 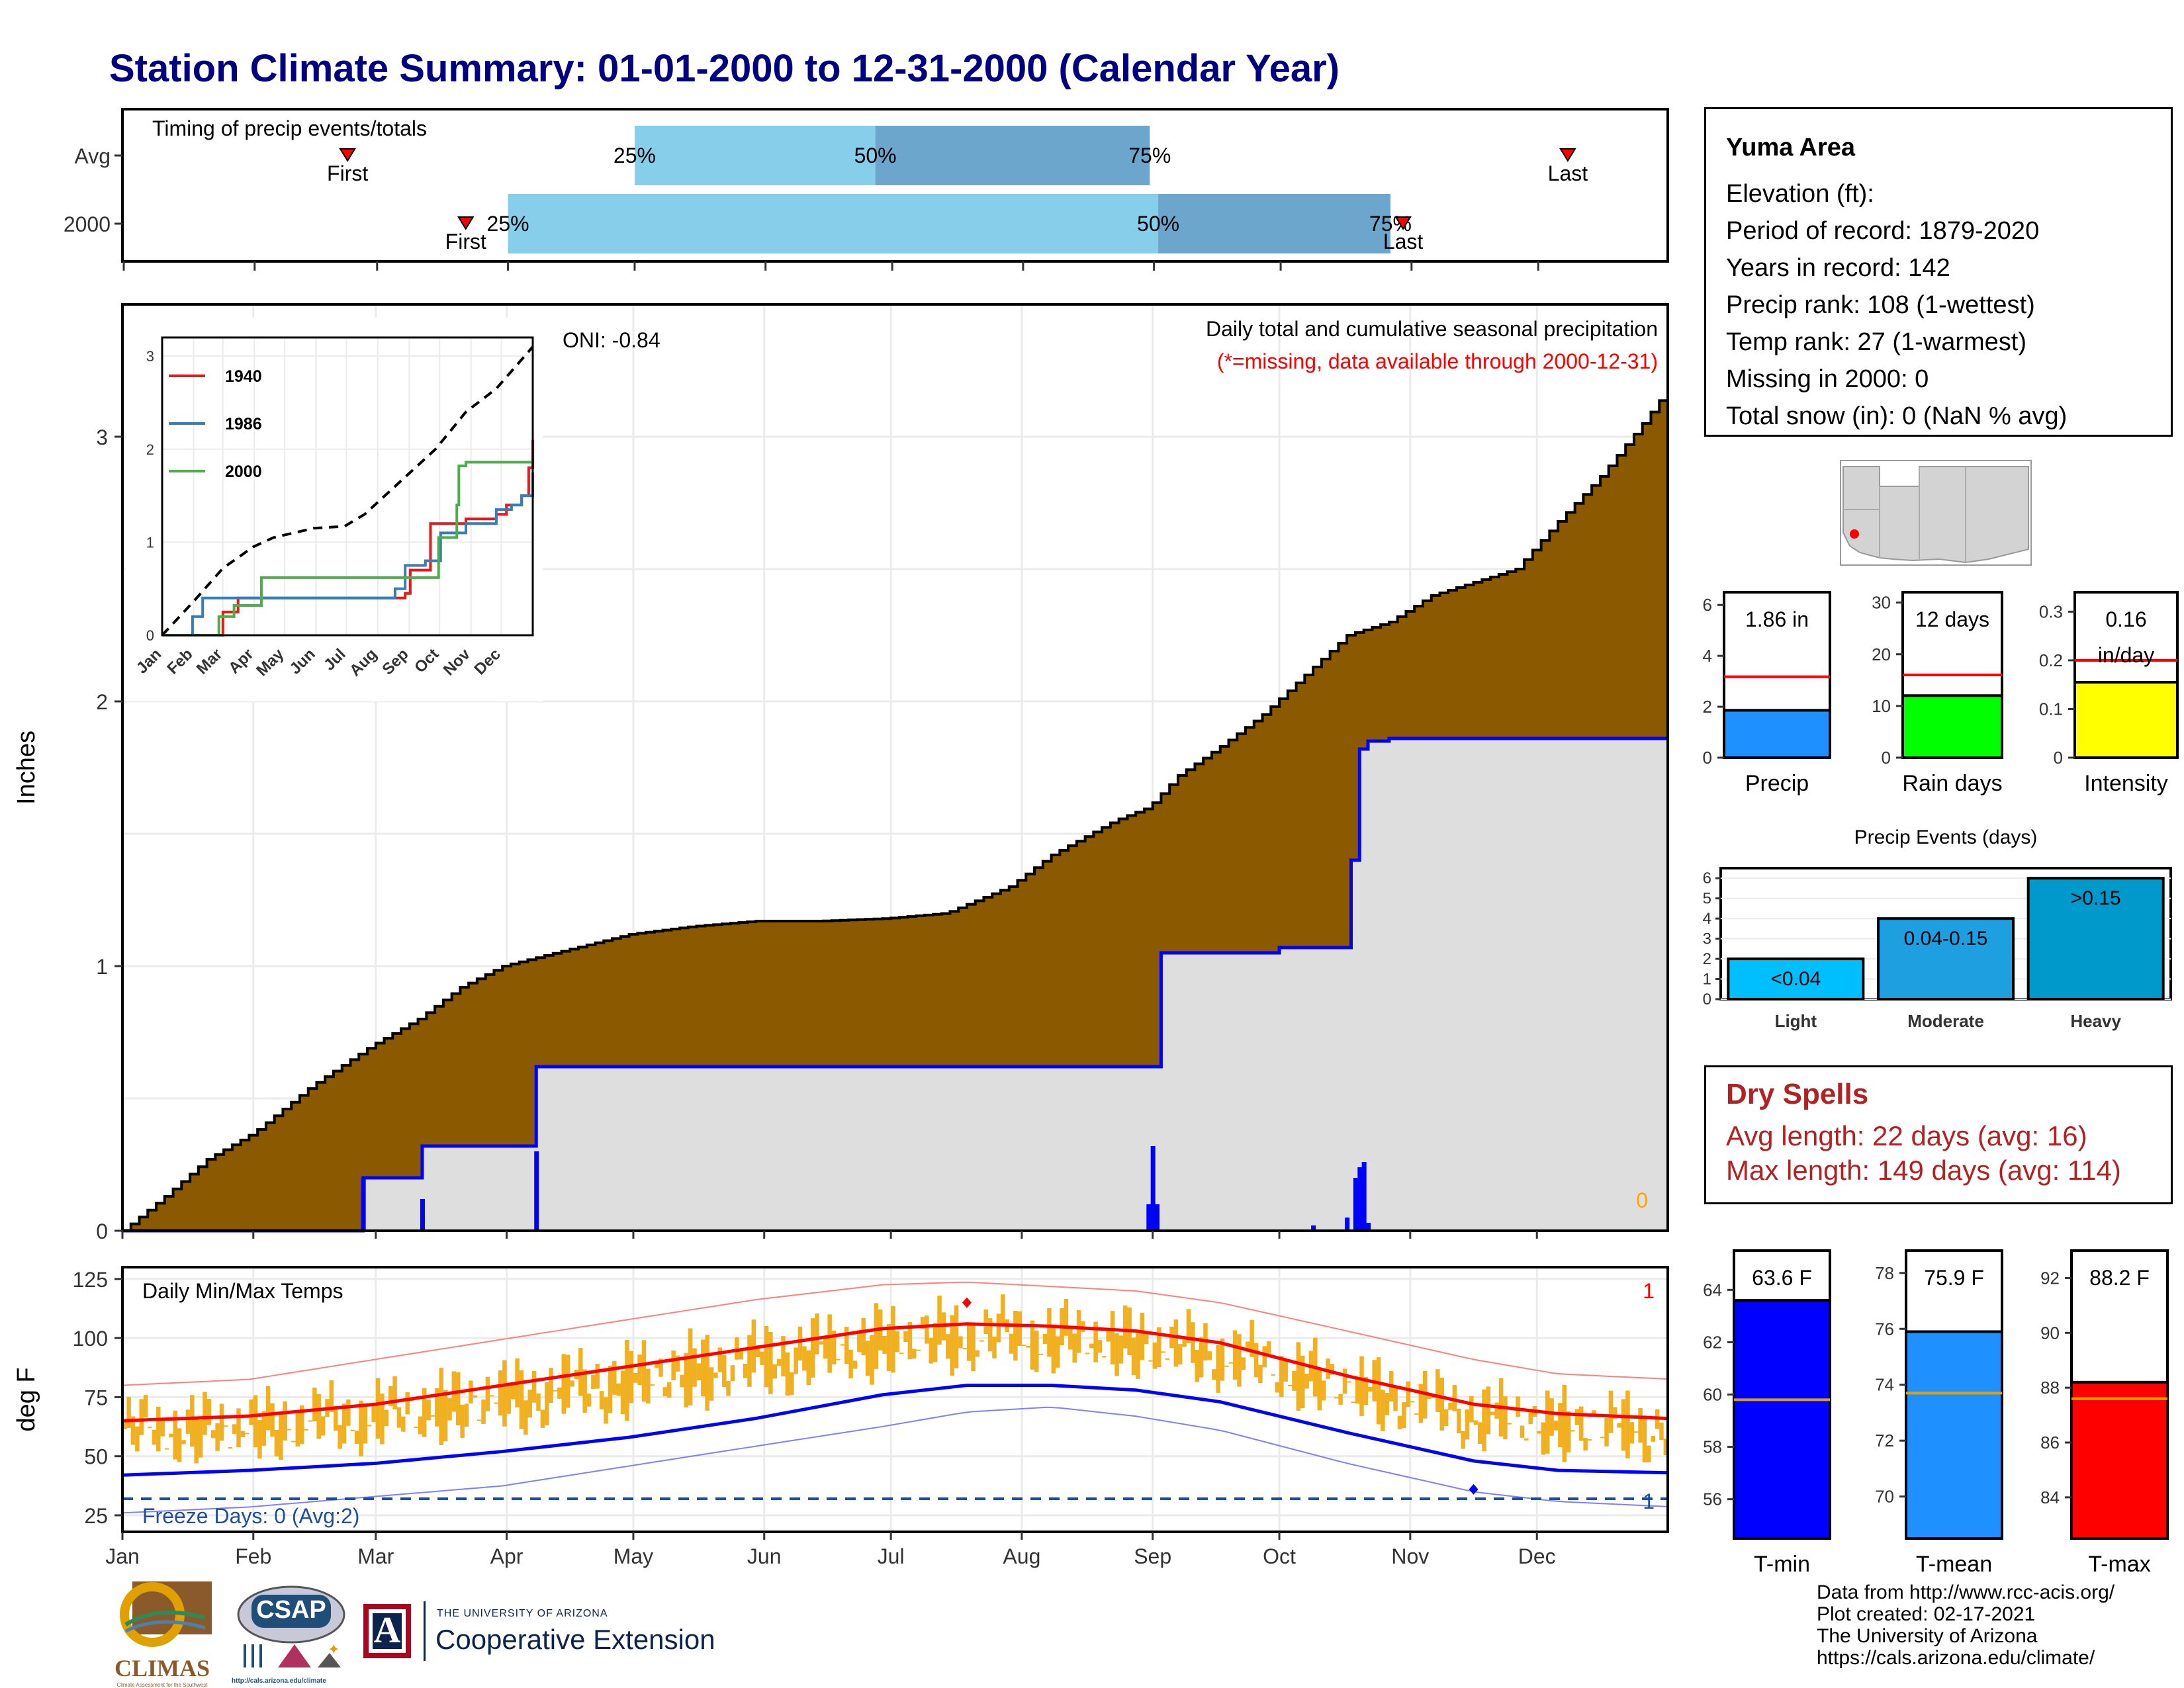 I want to click on summary-bar-y-tick-label: 86, so click(x=2050, y=1442).